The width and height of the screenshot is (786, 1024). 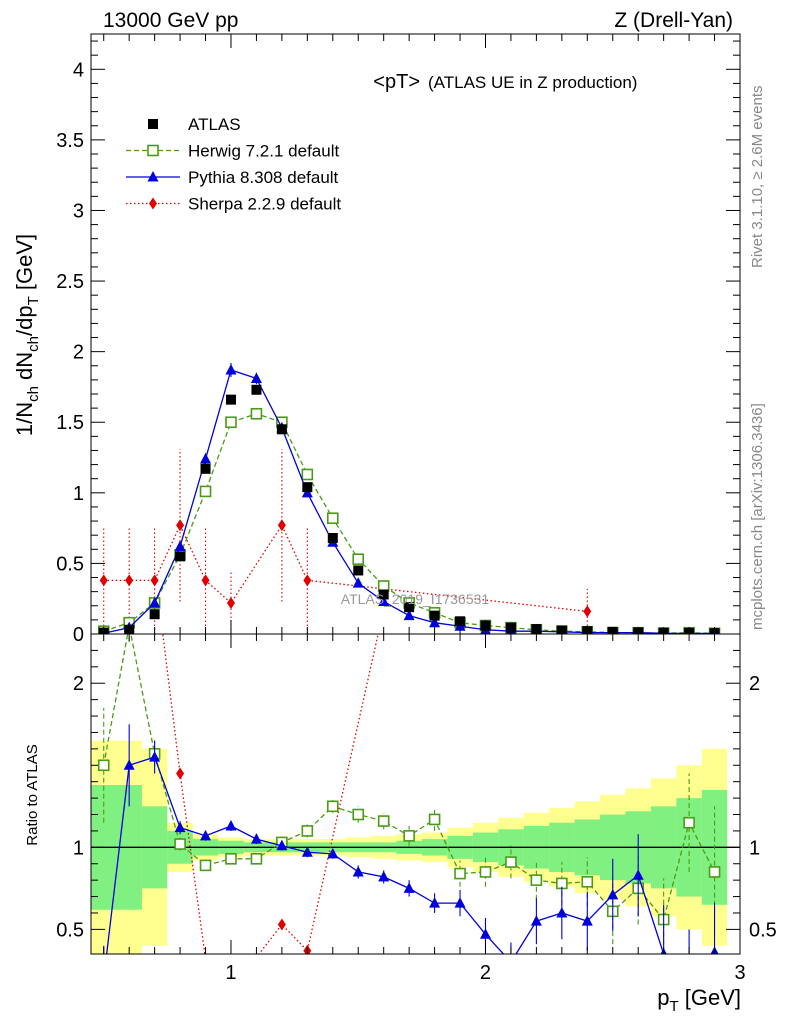 What do you see at coordinates (32, 794) in the screenshot?
I see `ratio-y-label: Ratio to ATLAS` at bounding box center [32, 794].